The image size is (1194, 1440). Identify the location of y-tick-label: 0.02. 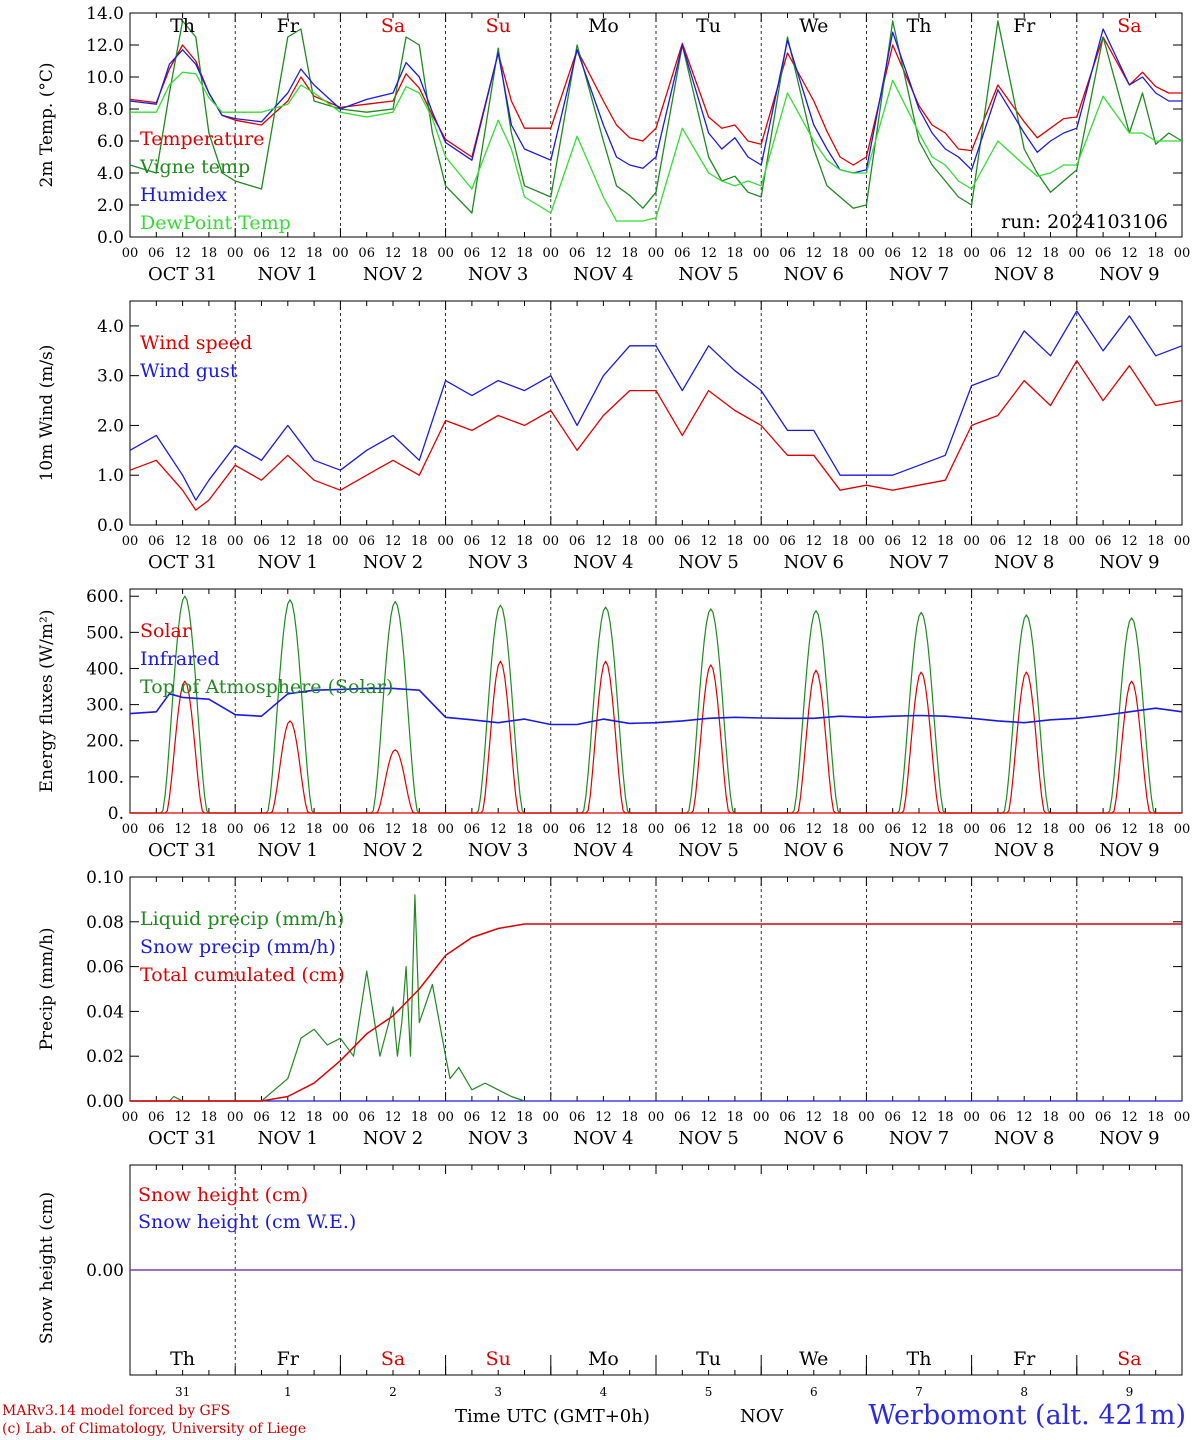
(105, 1057).